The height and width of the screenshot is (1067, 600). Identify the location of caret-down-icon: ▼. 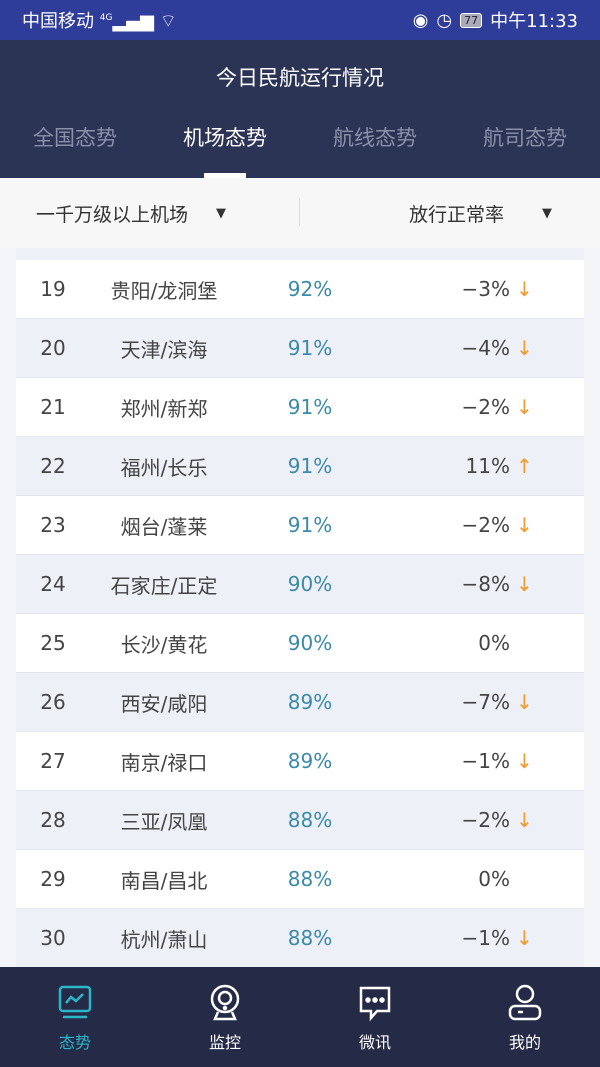
(221, 213).